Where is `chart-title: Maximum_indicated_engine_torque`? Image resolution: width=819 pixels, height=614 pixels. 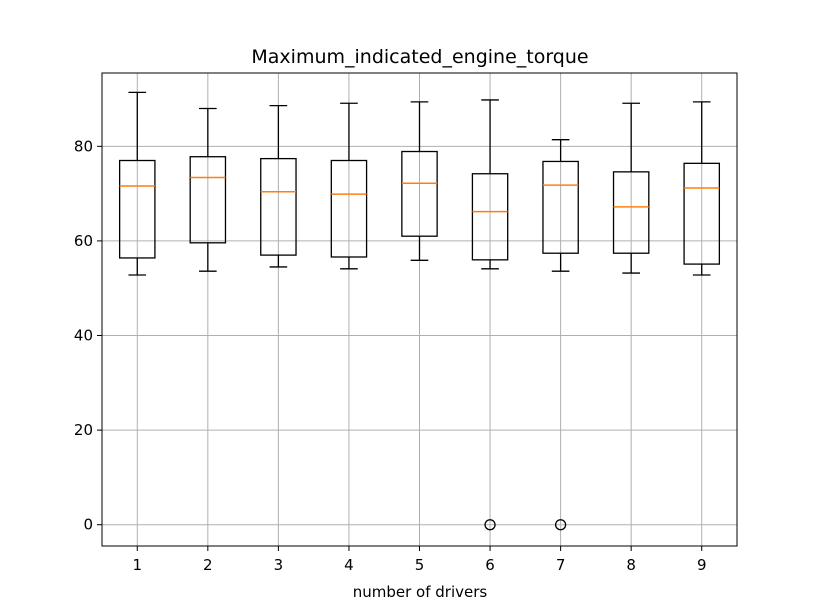 chart-title: Maximum_indicated_engine_torque is located at coordinates (419, 57).